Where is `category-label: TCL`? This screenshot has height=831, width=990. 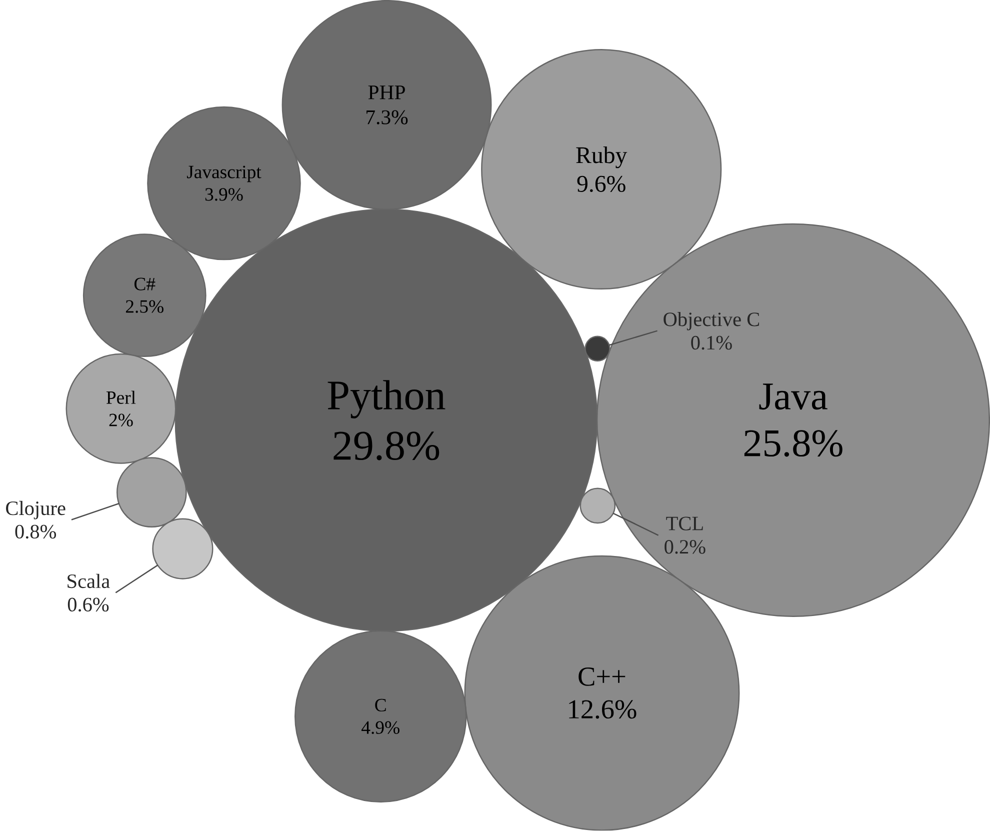 category-label: TCL is located at coordinates (684, 523).